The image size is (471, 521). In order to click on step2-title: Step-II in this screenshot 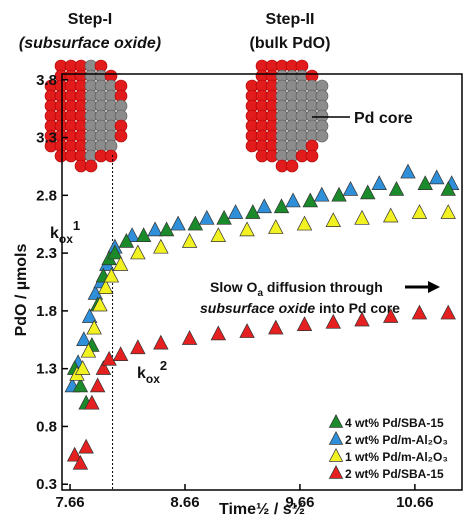, I will do `click(290, 19)`.